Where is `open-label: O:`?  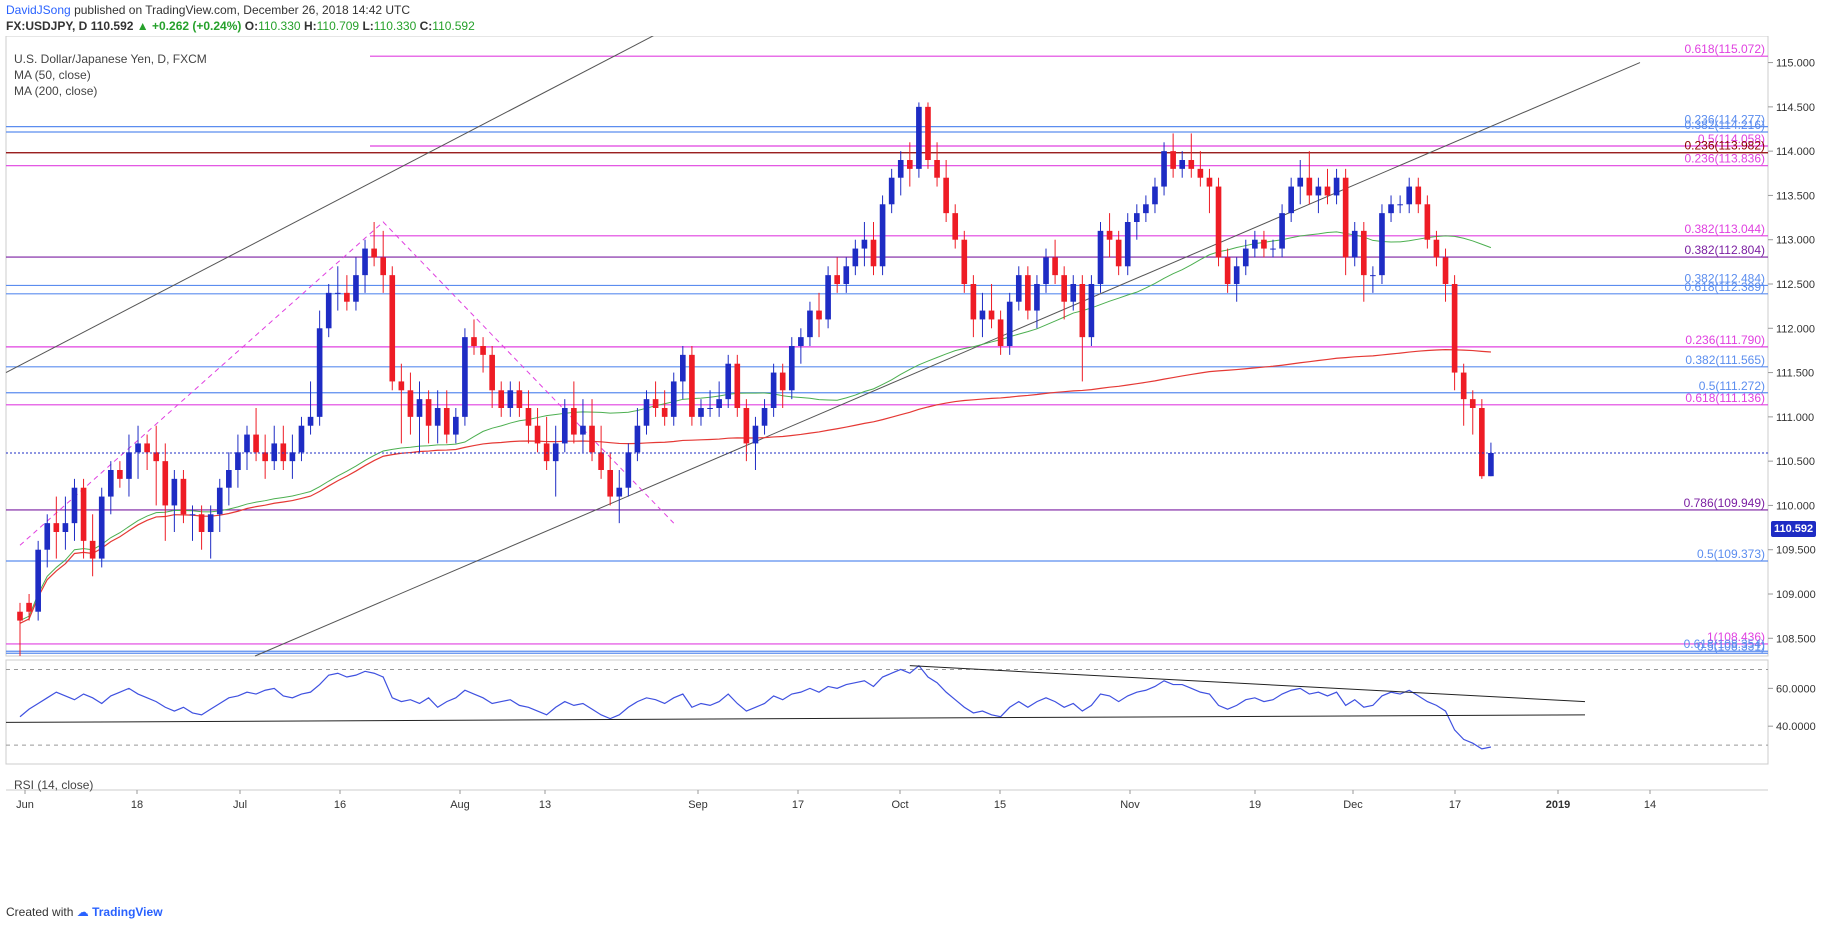 open-label: O: is located at coordinates (251, 26).